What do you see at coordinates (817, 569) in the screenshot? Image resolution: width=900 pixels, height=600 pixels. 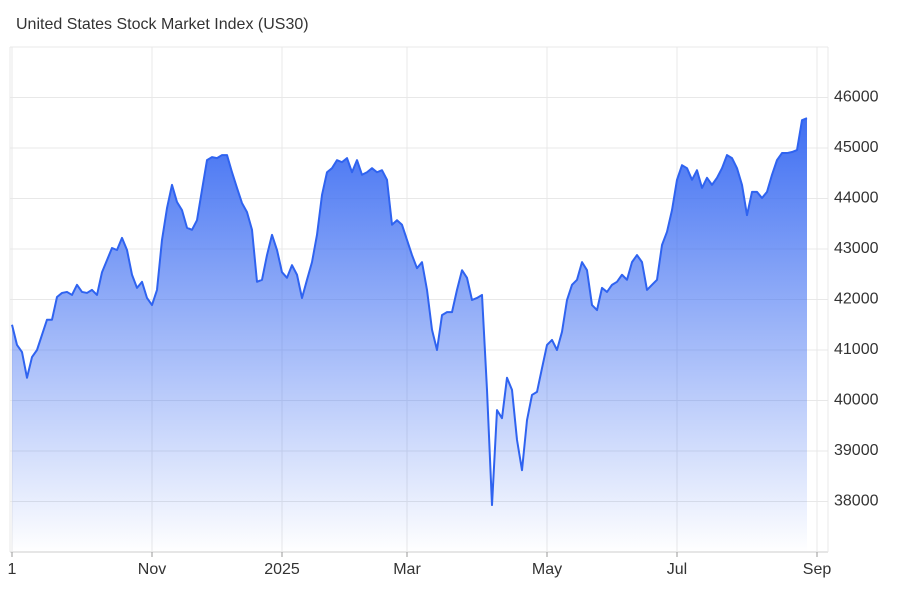 I see `x-tick-label: Sep` at bounding box center [817, 569].